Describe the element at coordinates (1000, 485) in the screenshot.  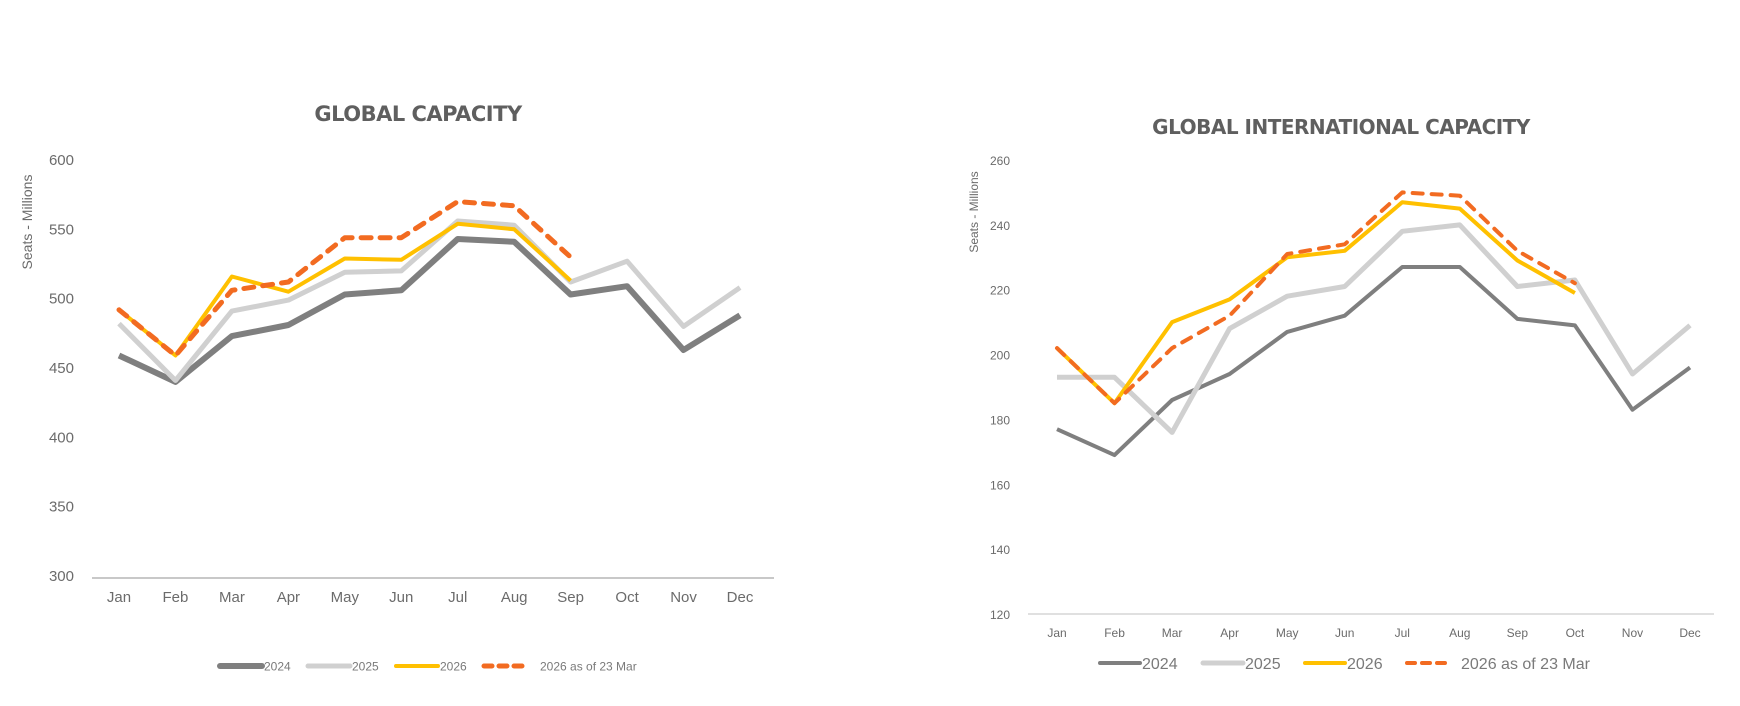
I see `y-tick-label: 160` at that location.